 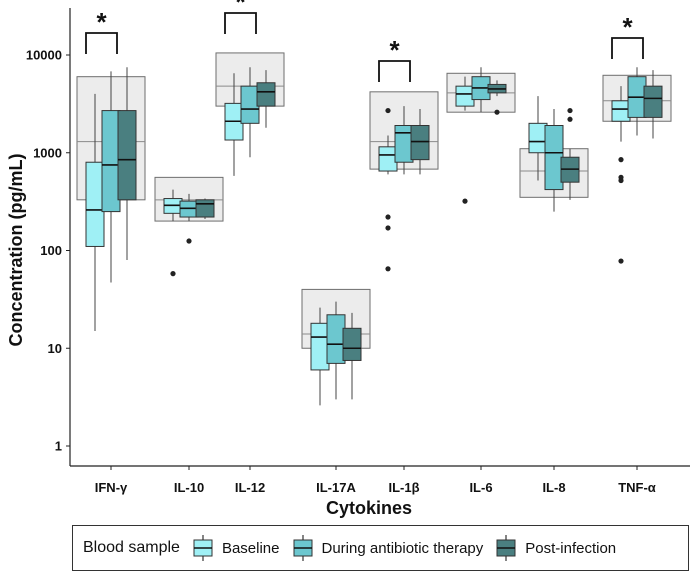 I want to click on box-post-infection-ifn-, so click(x=127, y=163).